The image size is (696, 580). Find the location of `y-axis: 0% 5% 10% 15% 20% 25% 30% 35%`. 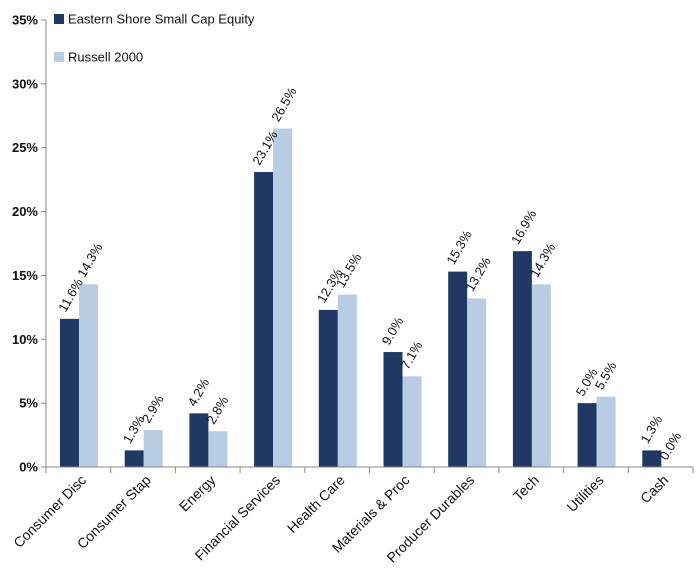

y-axis: 0% 5% 10% 15% 20% 25% 30% 35% is located at coordinates (29, 244).